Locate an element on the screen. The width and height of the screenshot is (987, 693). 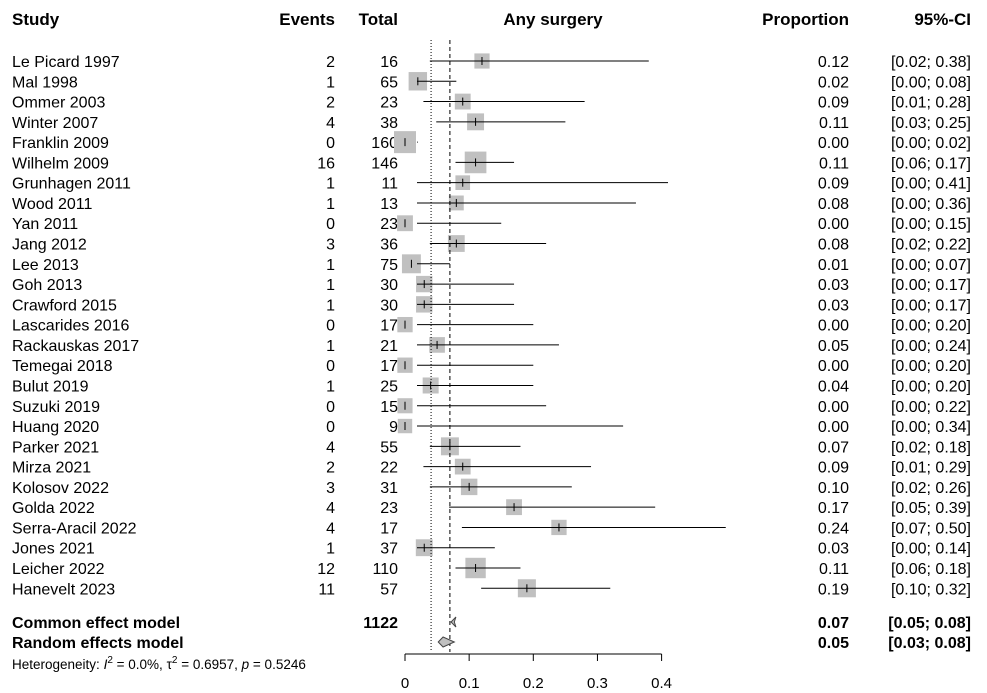
study-ci: [0.02; 0.18] is located at coordinates (931, 447).